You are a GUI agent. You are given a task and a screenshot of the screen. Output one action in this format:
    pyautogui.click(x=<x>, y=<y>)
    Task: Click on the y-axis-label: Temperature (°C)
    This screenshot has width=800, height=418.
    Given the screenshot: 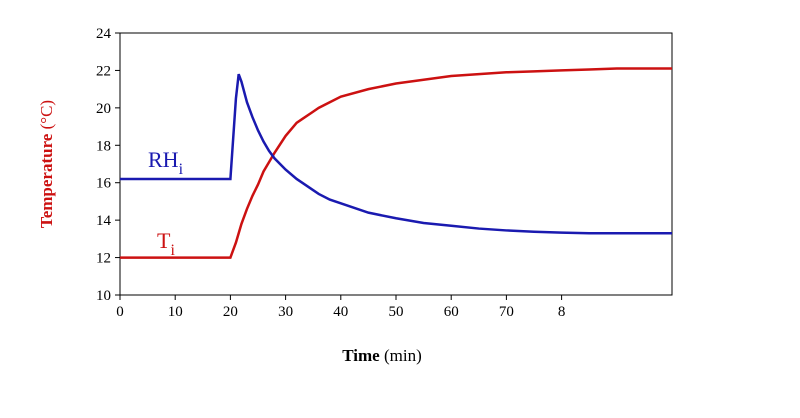 What is the action you would take?
    pyautogui.click(x=46, y=164)
    